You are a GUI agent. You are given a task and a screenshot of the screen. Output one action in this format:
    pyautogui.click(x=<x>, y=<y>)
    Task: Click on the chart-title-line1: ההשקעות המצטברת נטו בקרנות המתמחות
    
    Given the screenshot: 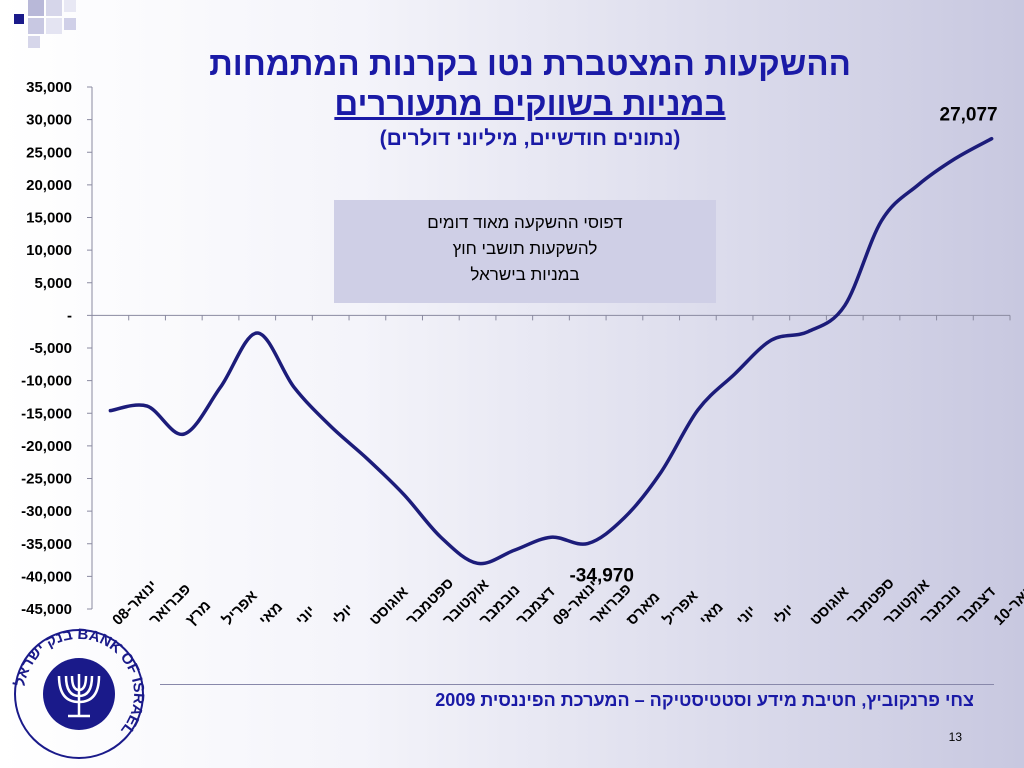 What is the action you would take?
    pyautogui.click(x=530, y=63)
    